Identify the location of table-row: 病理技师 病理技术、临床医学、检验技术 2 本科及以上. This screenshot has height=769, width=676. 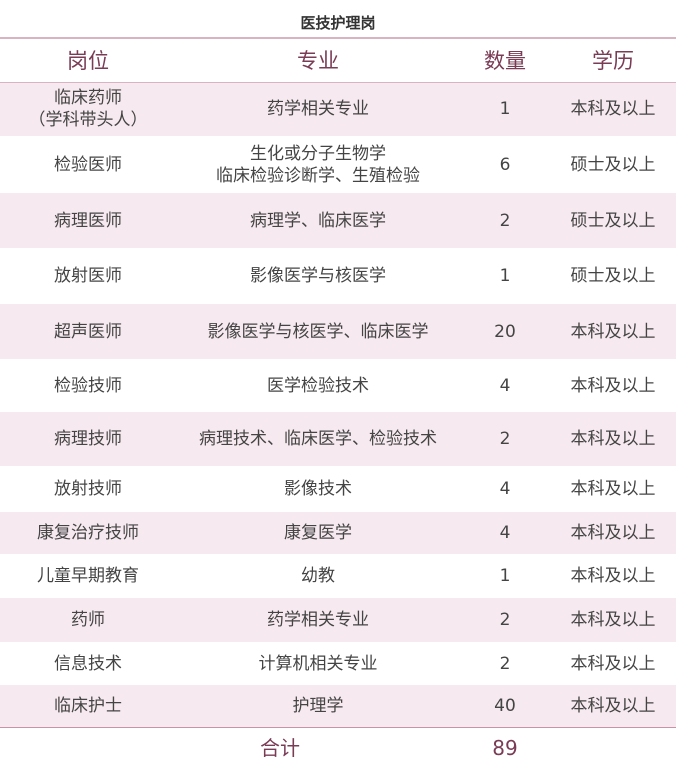
(338, 439).